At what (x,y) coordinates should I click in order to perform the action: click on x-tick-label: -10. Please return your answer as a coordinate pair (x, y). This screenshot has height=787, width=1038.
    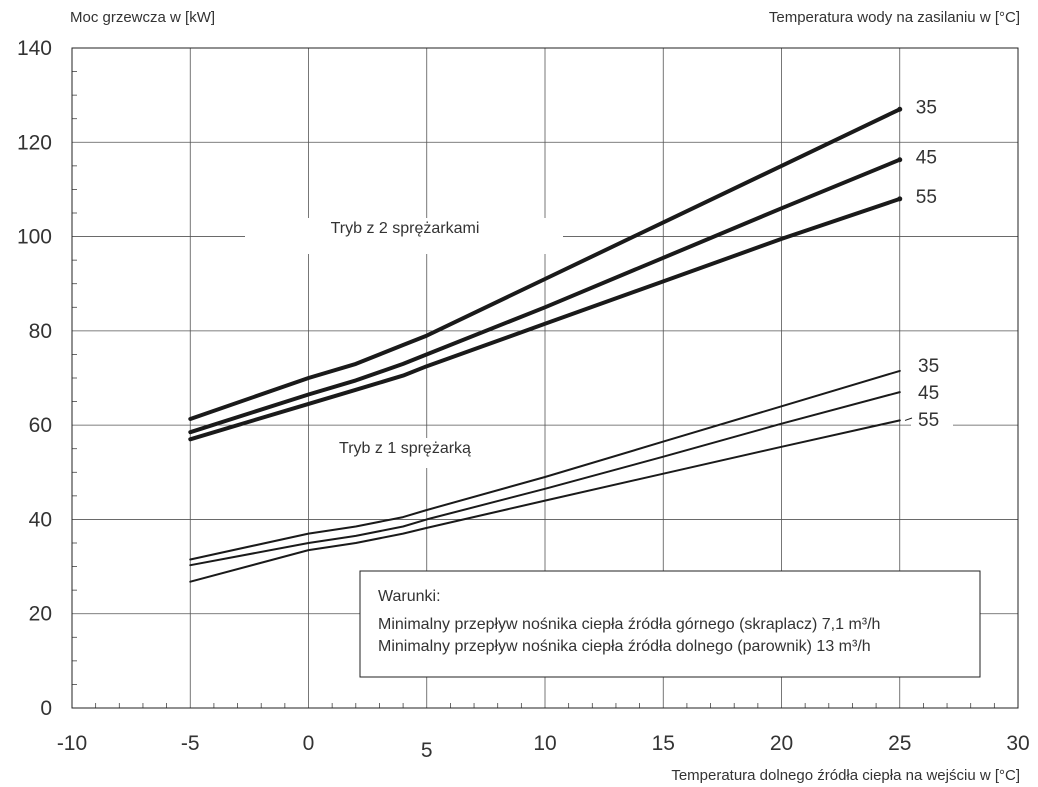
    Looking at the image, I should click on (72, 743).